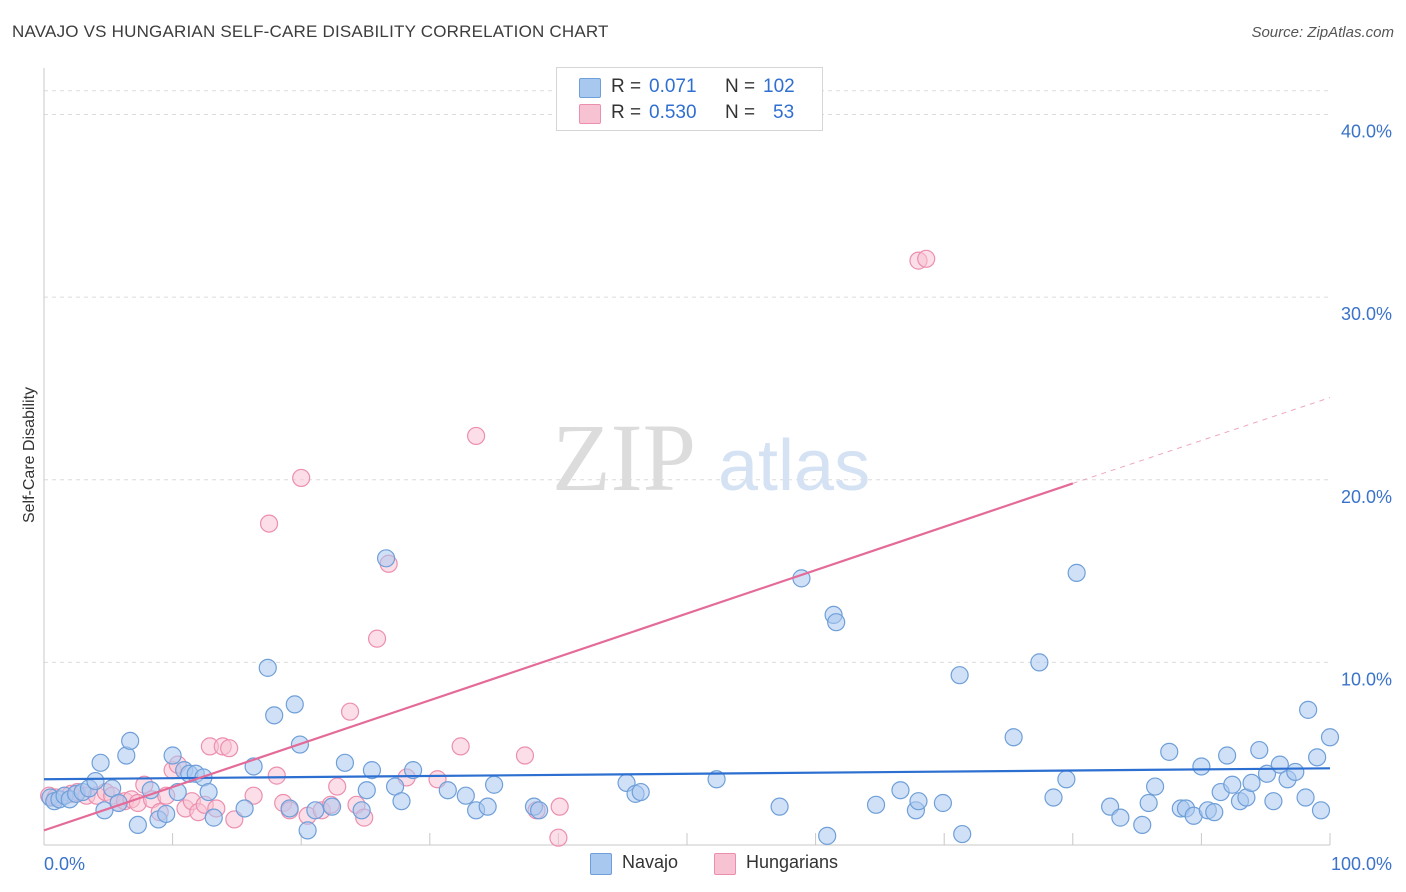 The width and height of the screenshot is (1406, 892). What do you see at coordinates (1361, 864) in the screenshot?
I see `x-tick-label: 100.0%` at bounding box center [1361, 864].